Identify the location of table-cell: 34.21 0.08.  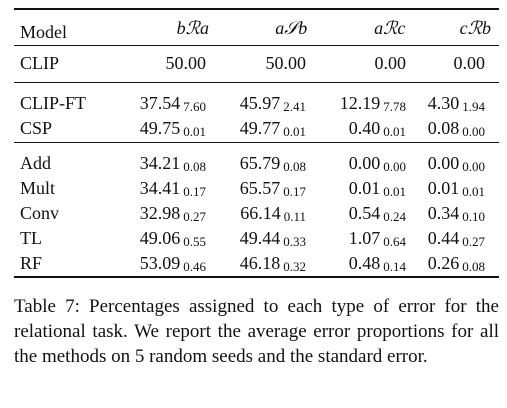
(156, 163).